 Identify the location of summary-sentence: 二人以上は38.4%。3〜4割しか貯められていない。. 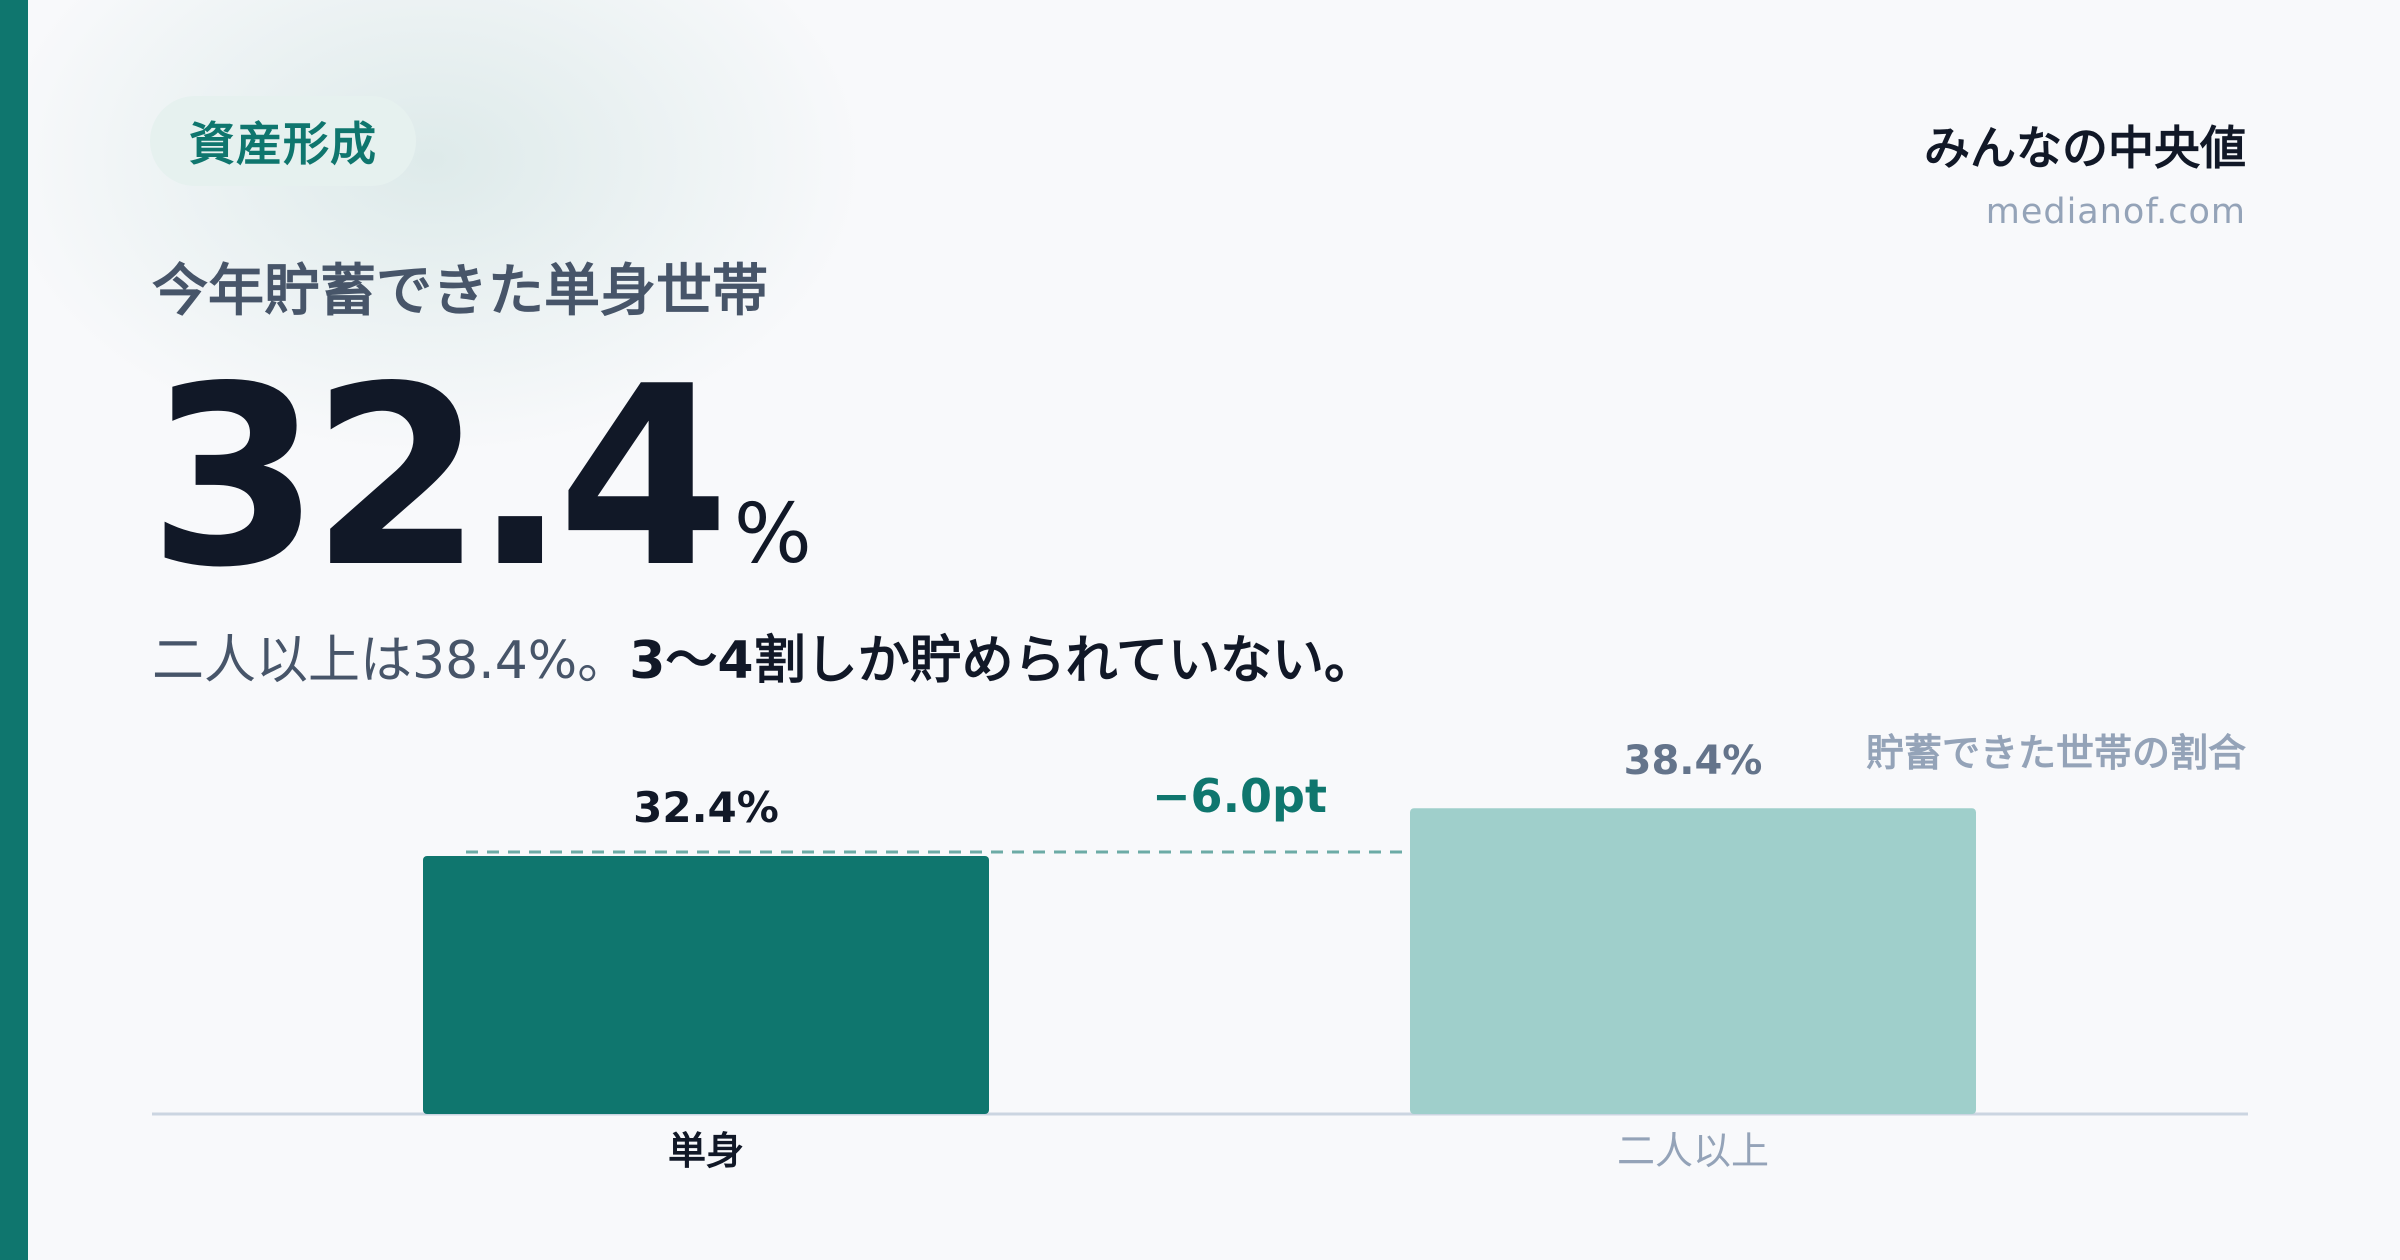
(764, 655).